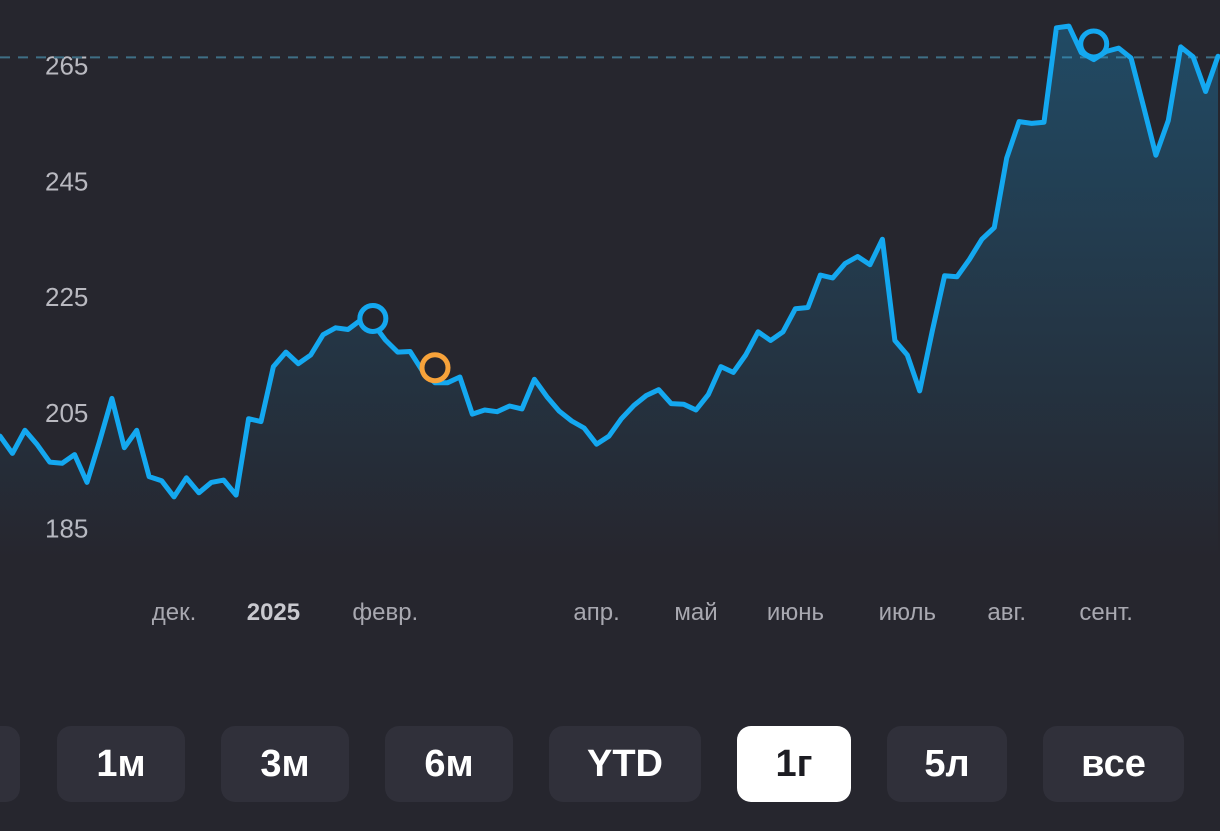 The width and height of the screenshot is (1220, 831). What do you see at coordinates (625, 764) in the screenshot?
I see `range-button-ytd: YTD` at bounding box center [625, 764].